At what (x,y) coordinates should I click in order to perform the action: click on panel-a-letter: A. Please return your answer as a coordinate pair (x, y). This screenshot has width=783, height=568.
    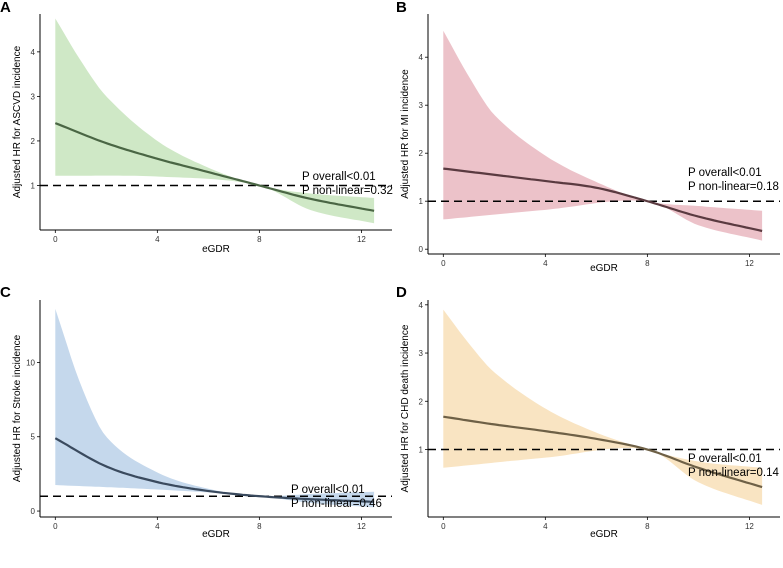
    Looking at the image, I should click on (5, 8).